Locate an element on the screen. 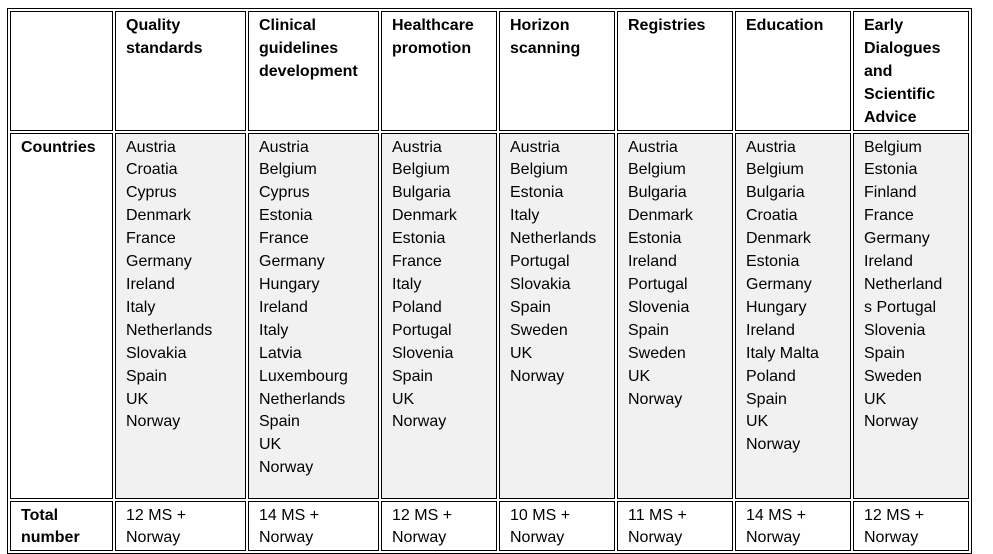  country-item: Netherland is located at coordinates (903, 284).